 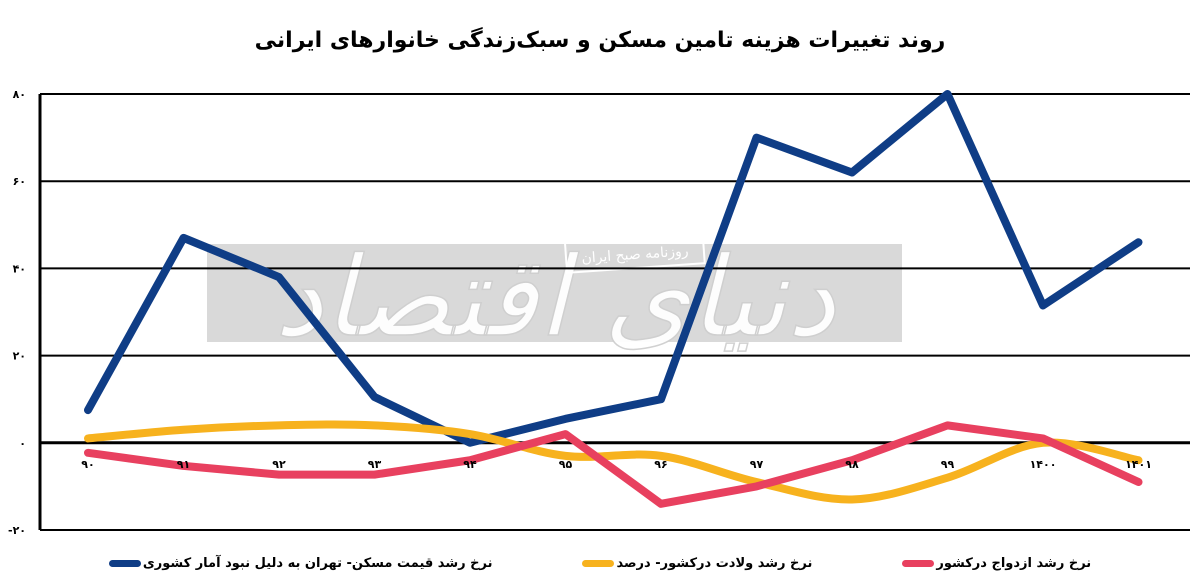 I want to click on legend-swatch-birth-icon, so click(x=598, y=563).